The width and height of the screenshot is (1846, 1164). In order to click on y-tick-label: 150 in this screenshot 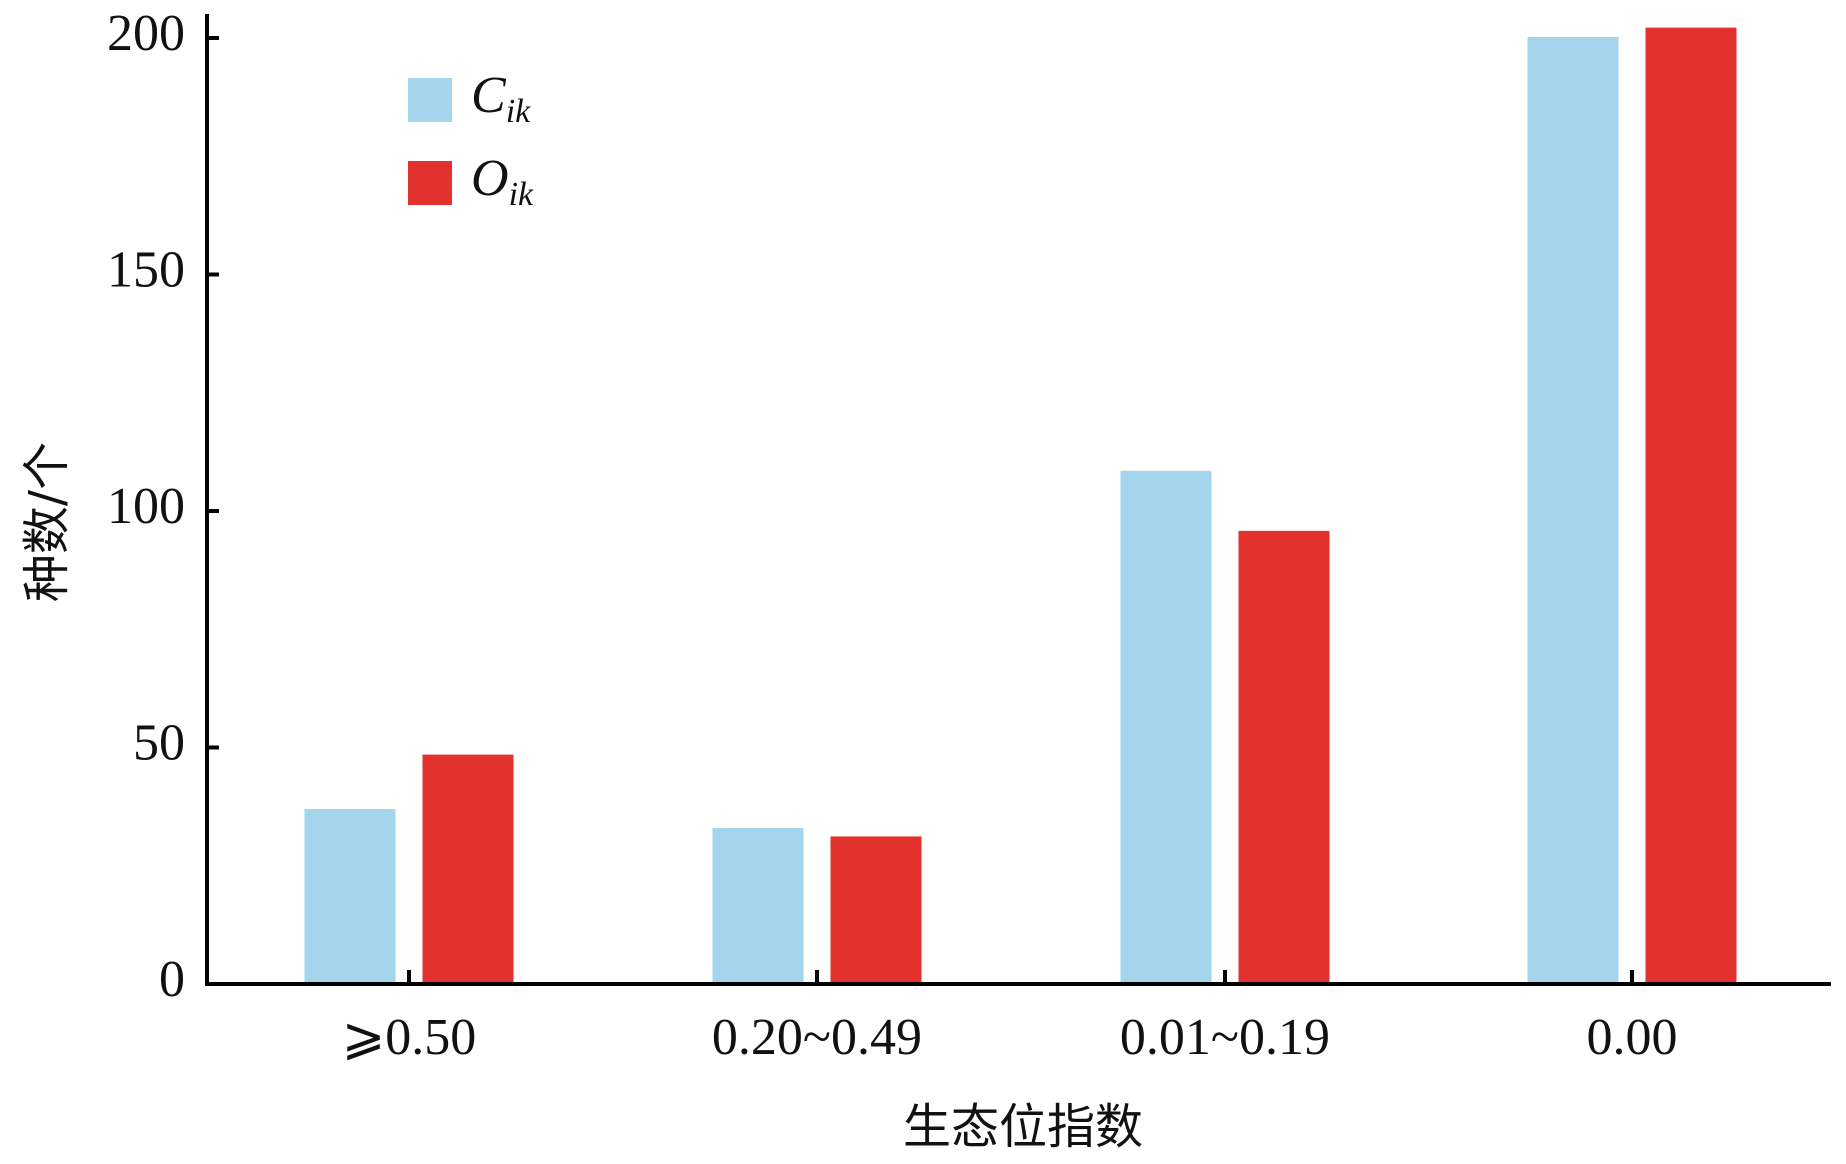, I will do `click(146, 269)`.